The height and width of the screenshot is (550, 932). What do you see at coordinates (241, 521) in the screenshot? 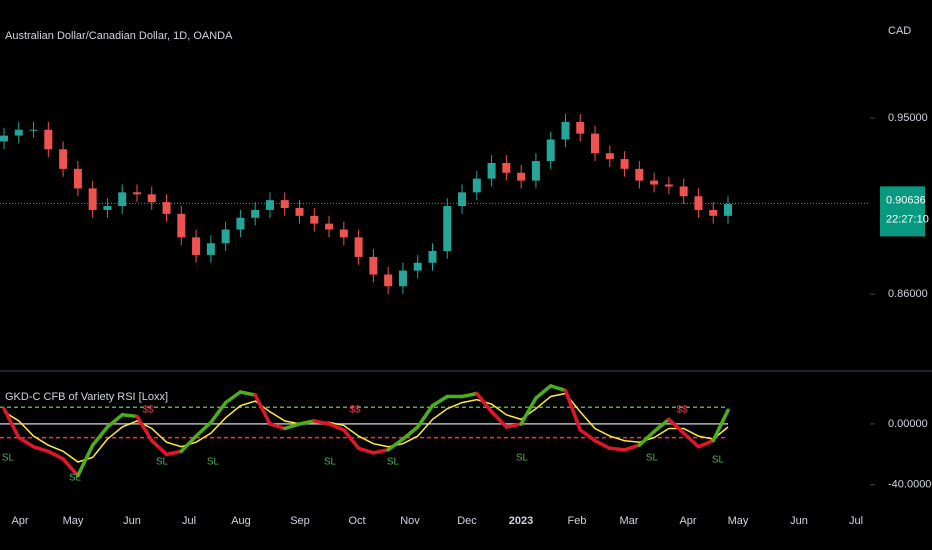
I see `x-tick-label: Aug` at bounding box center [241, 521].